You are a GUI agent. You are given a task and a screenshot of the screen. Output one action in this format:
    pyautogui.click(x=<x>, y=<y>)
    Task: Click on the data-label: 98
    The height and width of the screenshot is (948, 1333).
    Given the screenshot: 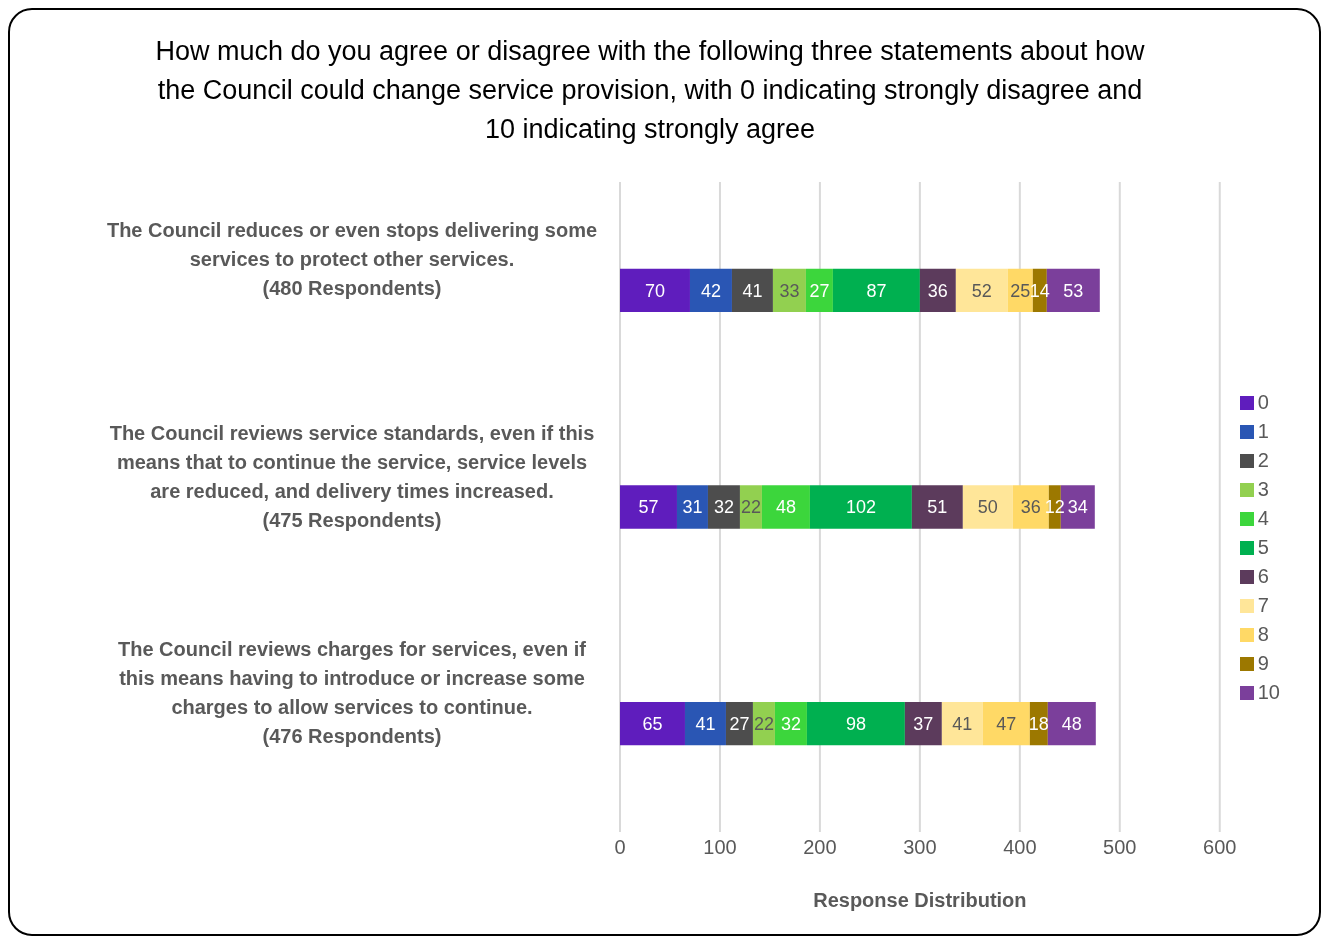 What is the action you would take?
    pyautogui.click(x=855, y=724)
    